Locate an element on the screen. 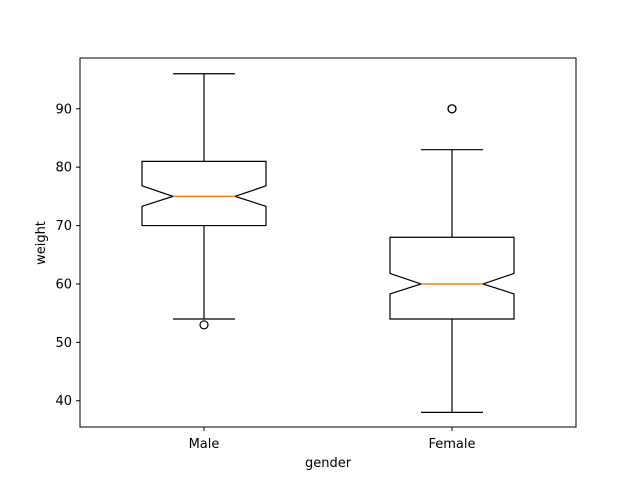 The image size is (640, 480). y-axis-label: weight is located at coordinates (41, 243).